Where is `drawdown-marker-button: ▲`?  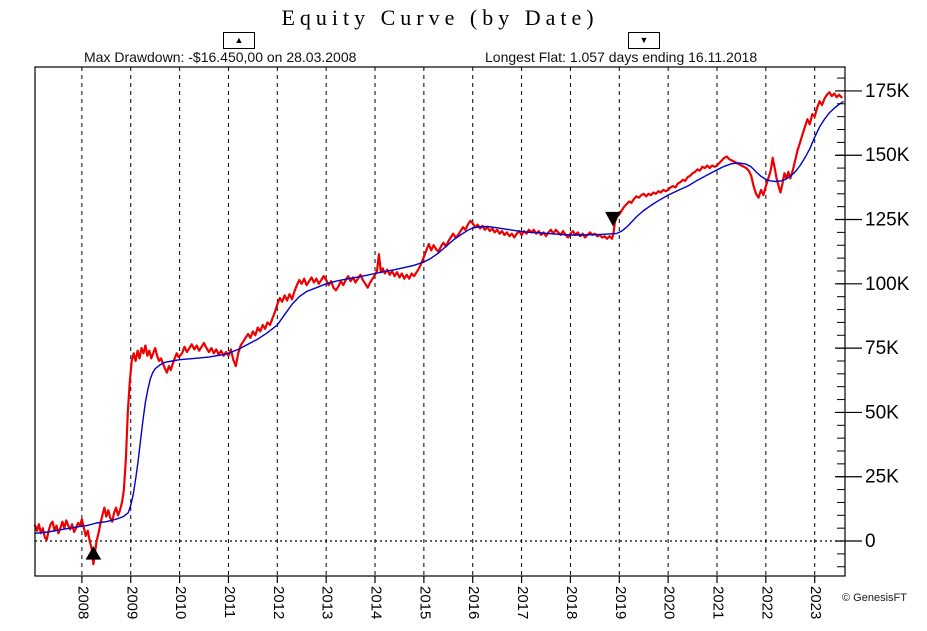
drawdown-marker-button: ▲ is located at coordinates (239, 40).